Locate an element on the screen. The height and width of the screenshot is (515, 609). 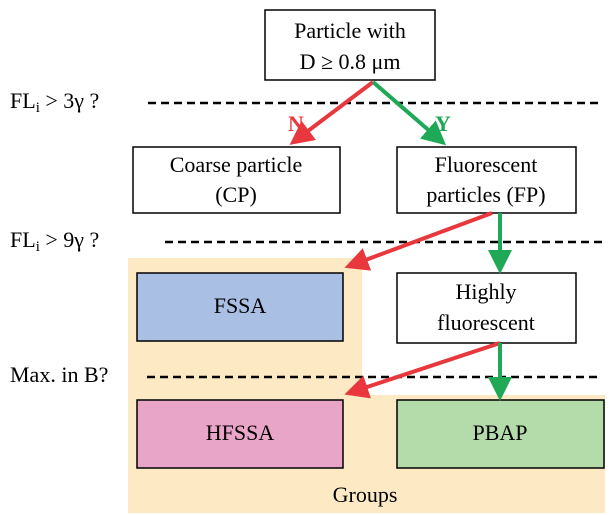
node-label: FSSA is located at coordinates (240, 305).